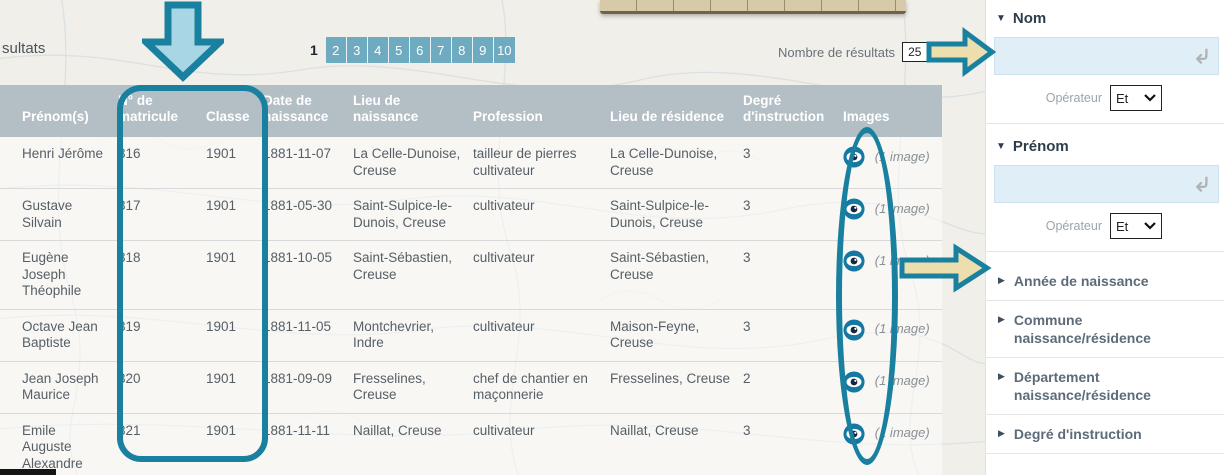  I want to click on cell-lieu-naissance: Saint-Sulpice-le-Dunois, Creuse, so click(413, 214).